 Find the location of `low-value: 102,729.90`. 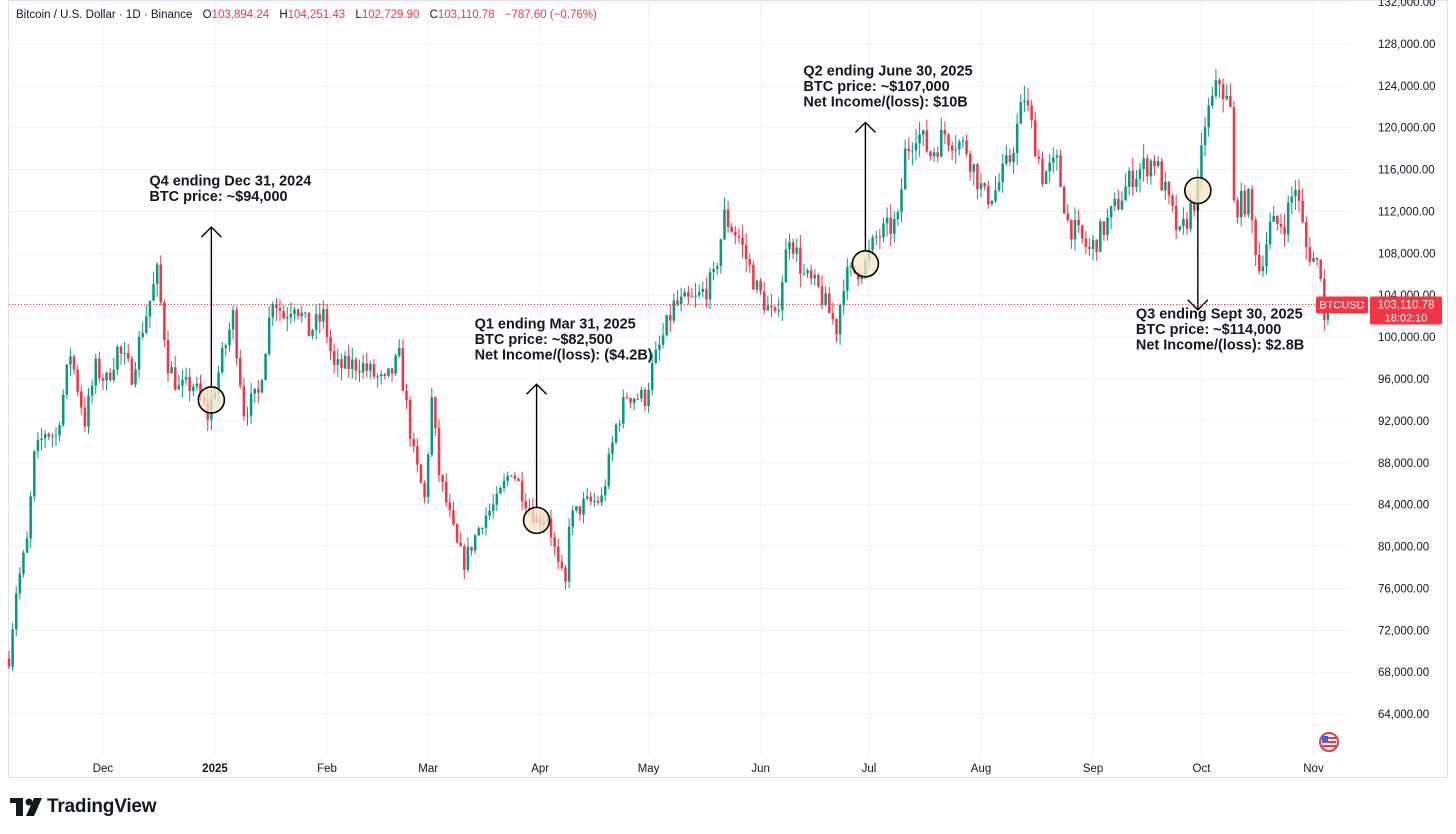

low-value: 102,729.90 is located at coordinates (390, 15).